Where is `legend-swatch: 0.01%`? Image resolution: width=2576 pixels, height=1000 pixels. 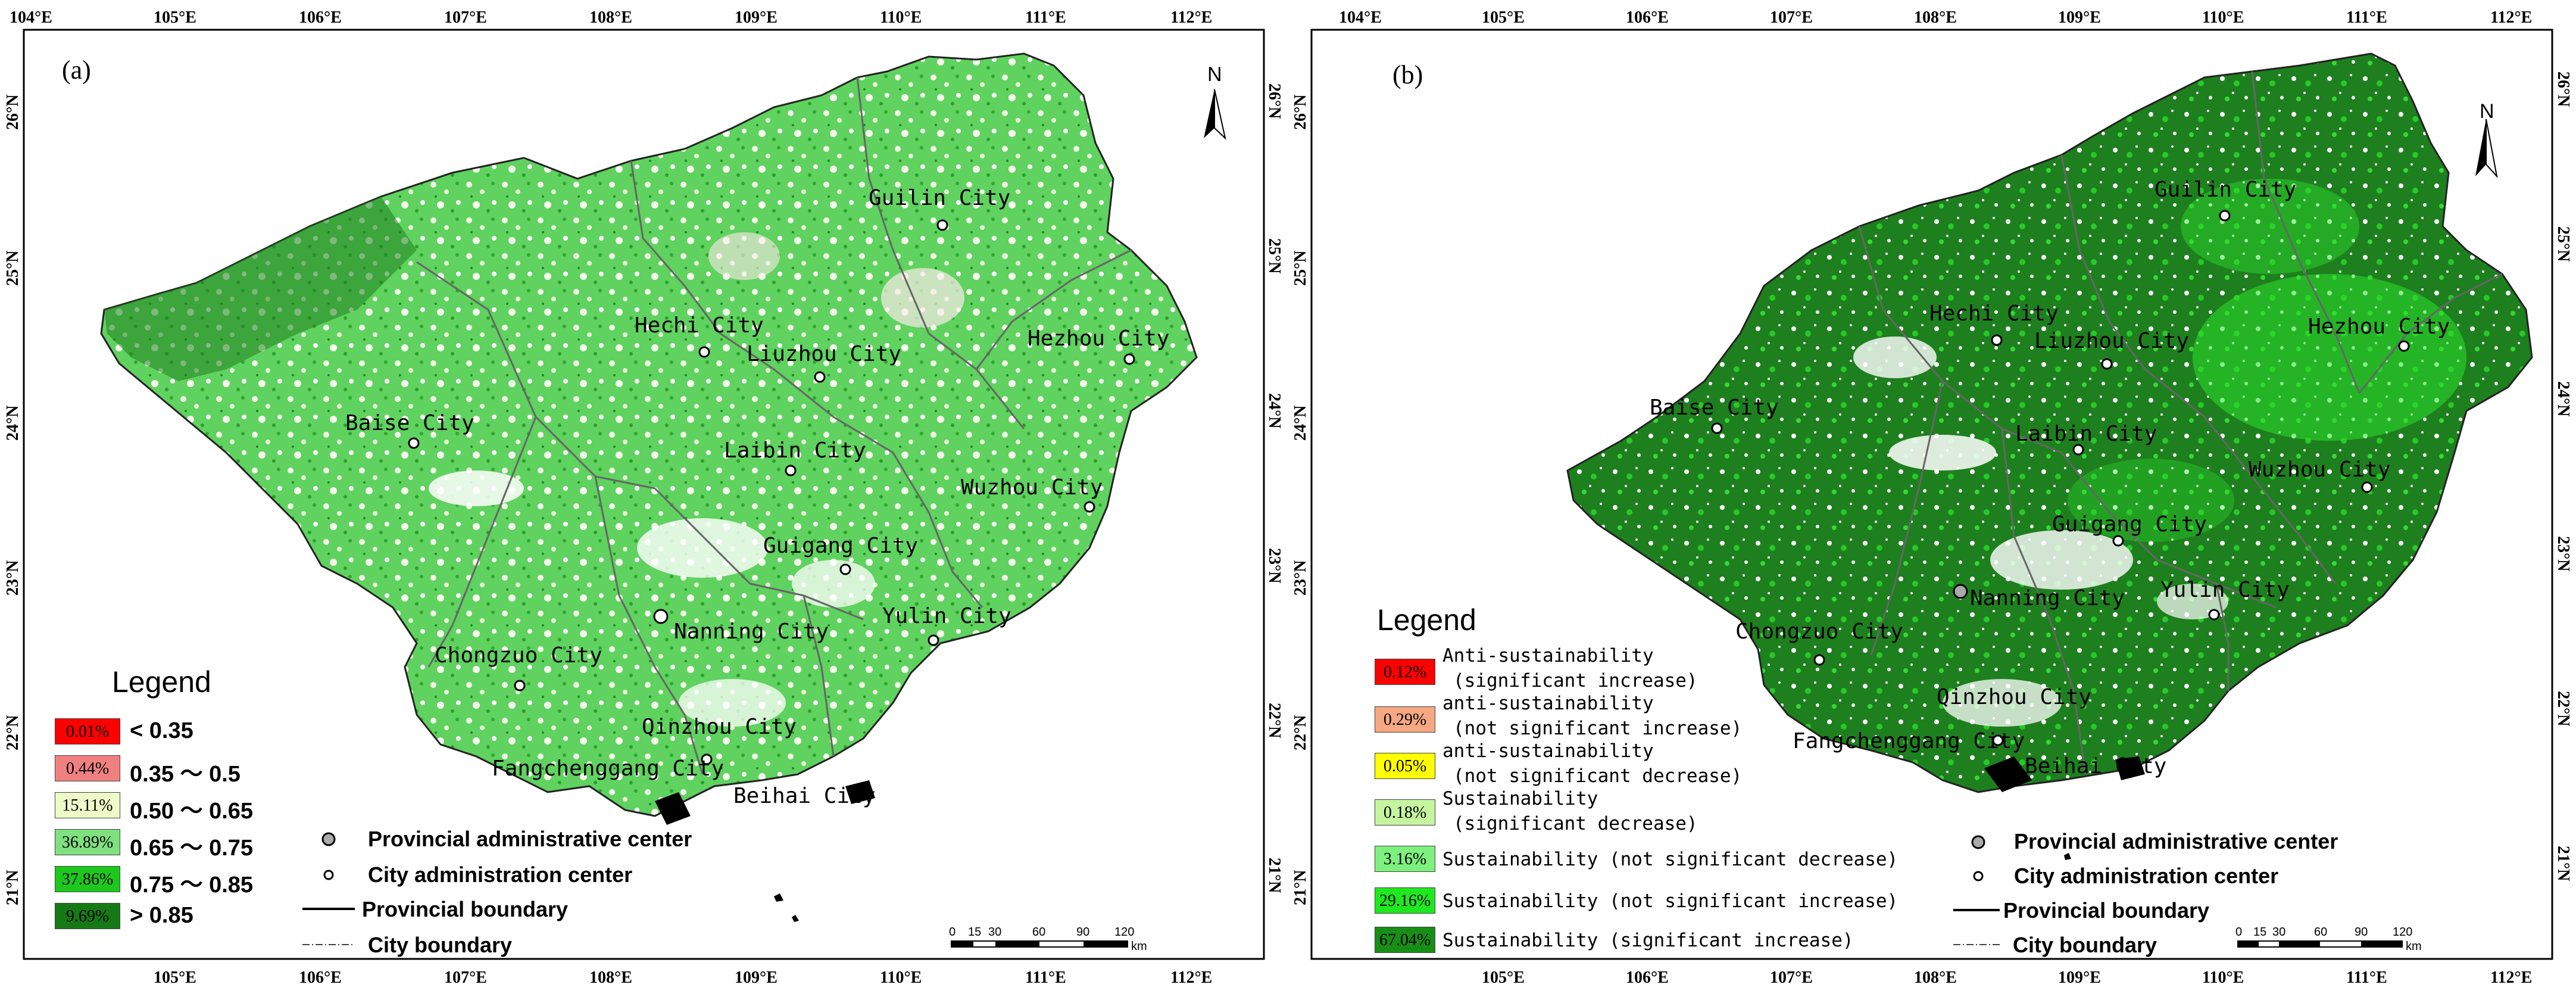
legend-swatch: 0.01% is located at coordinates (87, 731).